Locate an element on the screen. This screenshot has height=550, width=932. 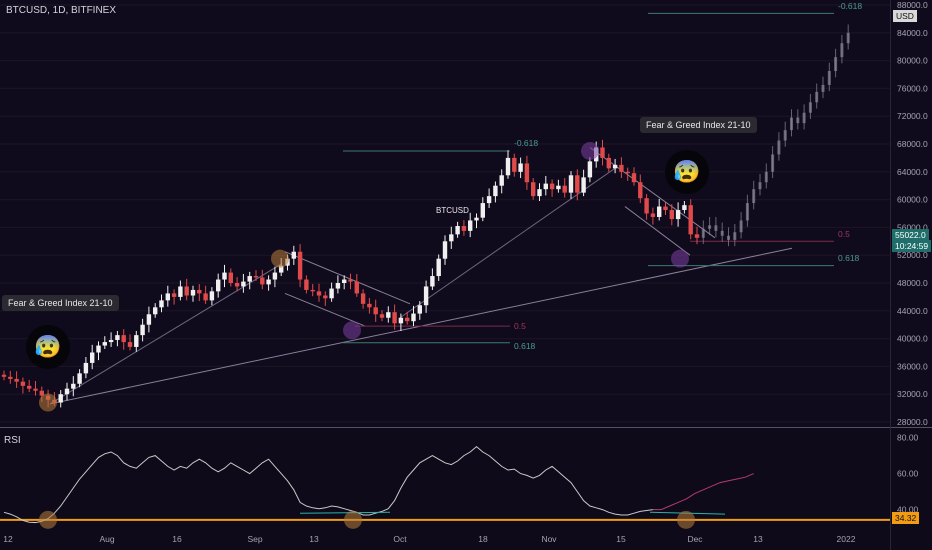
forecast-group is located at coordinates (775, 135).